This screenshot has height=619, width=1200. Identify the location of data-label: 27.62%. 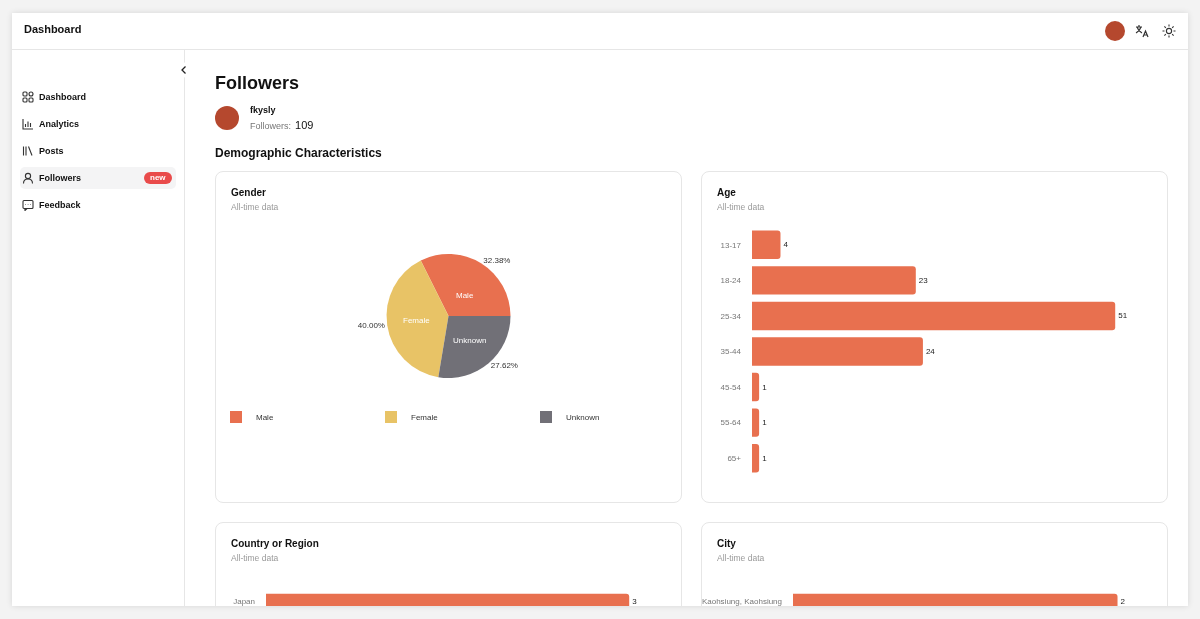
(504, 366).